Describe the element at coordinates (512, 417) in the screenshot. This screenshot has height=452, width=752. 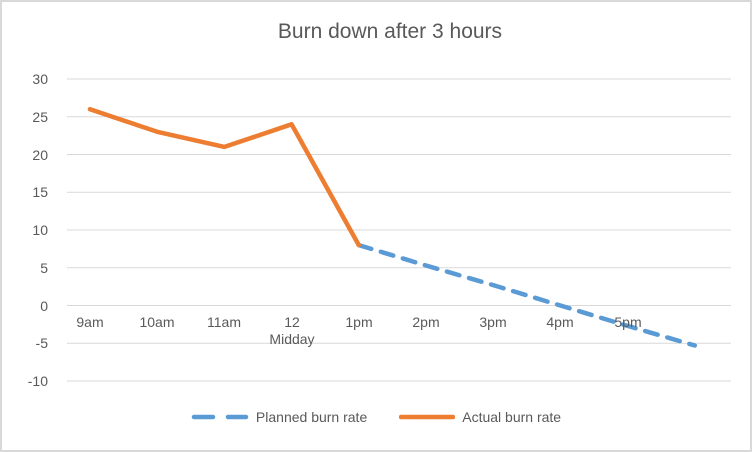
I see `legend-label-actual: Actual burn rate` at that location.